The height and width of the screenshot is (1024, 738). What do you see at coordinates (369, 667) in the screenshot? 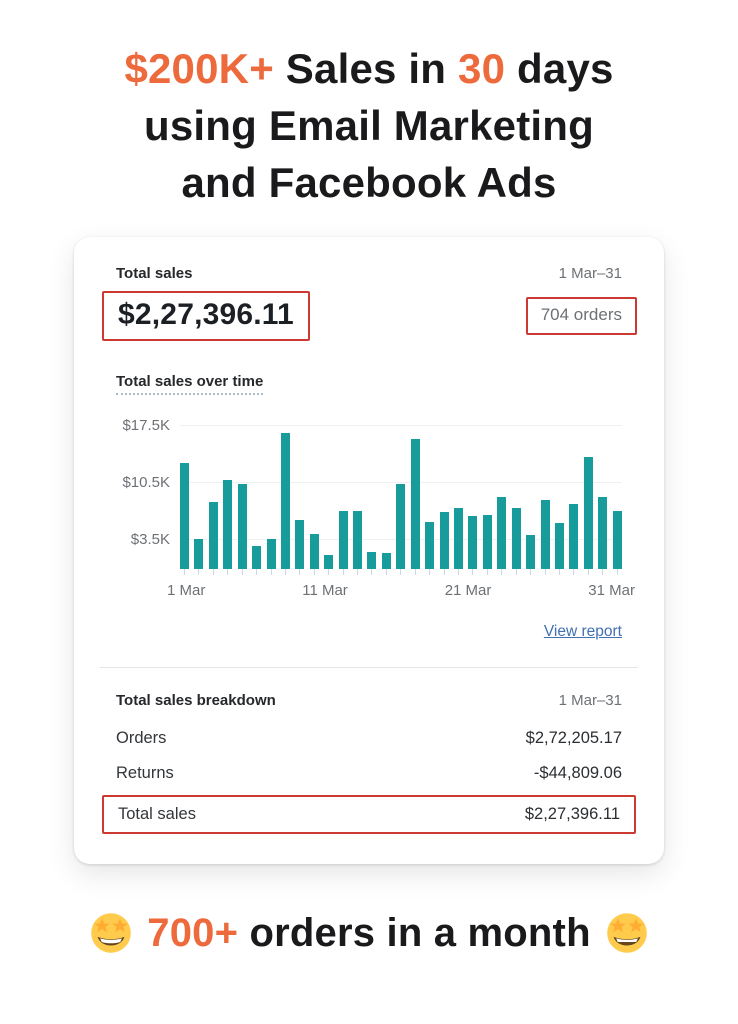
I see `card-divider` at bounding box center [369, 667].